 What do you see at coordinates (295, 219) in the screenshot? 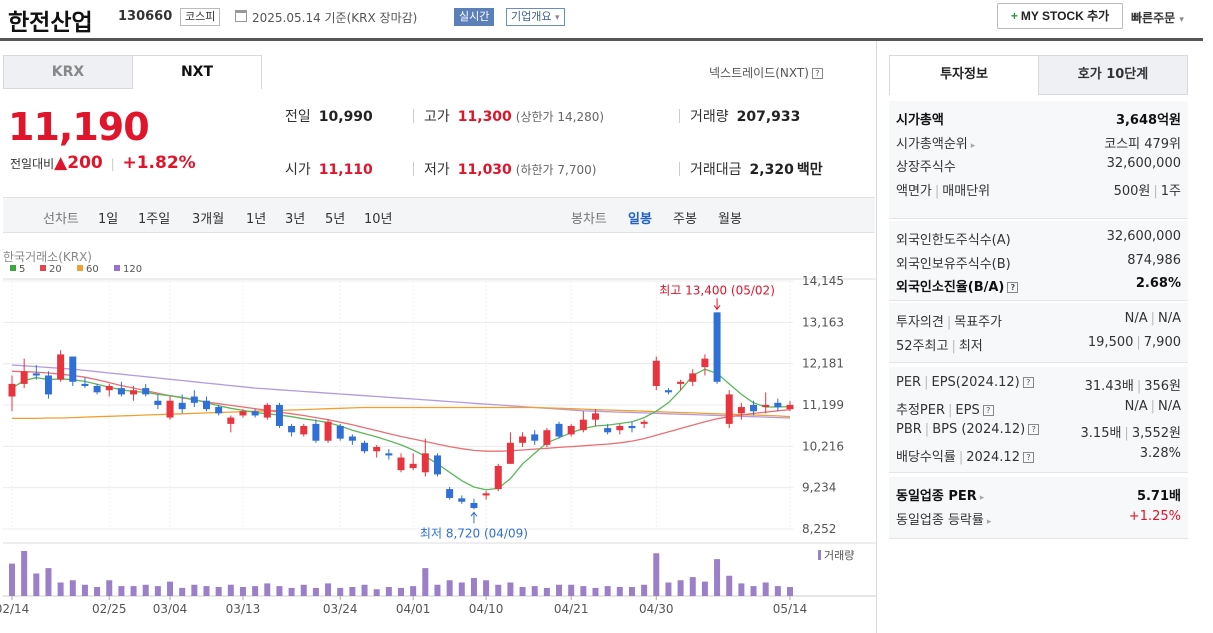
I see `period-3y: 3년` at bounding box center [295, 219].